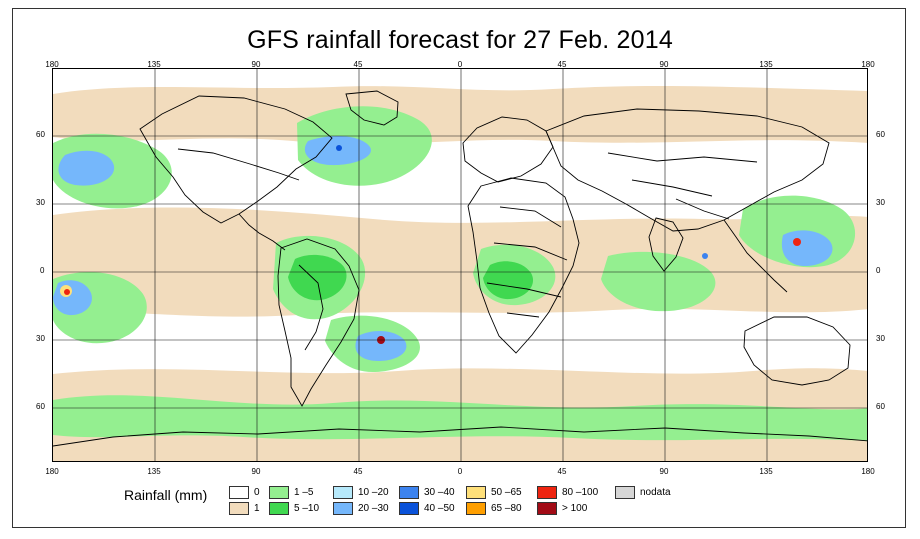 The width and height of the screenshot is (920, 539). Describe the element at coordinates (304, 492) in the screenshot. I see `legend-label-2: 1 –5` at that location.